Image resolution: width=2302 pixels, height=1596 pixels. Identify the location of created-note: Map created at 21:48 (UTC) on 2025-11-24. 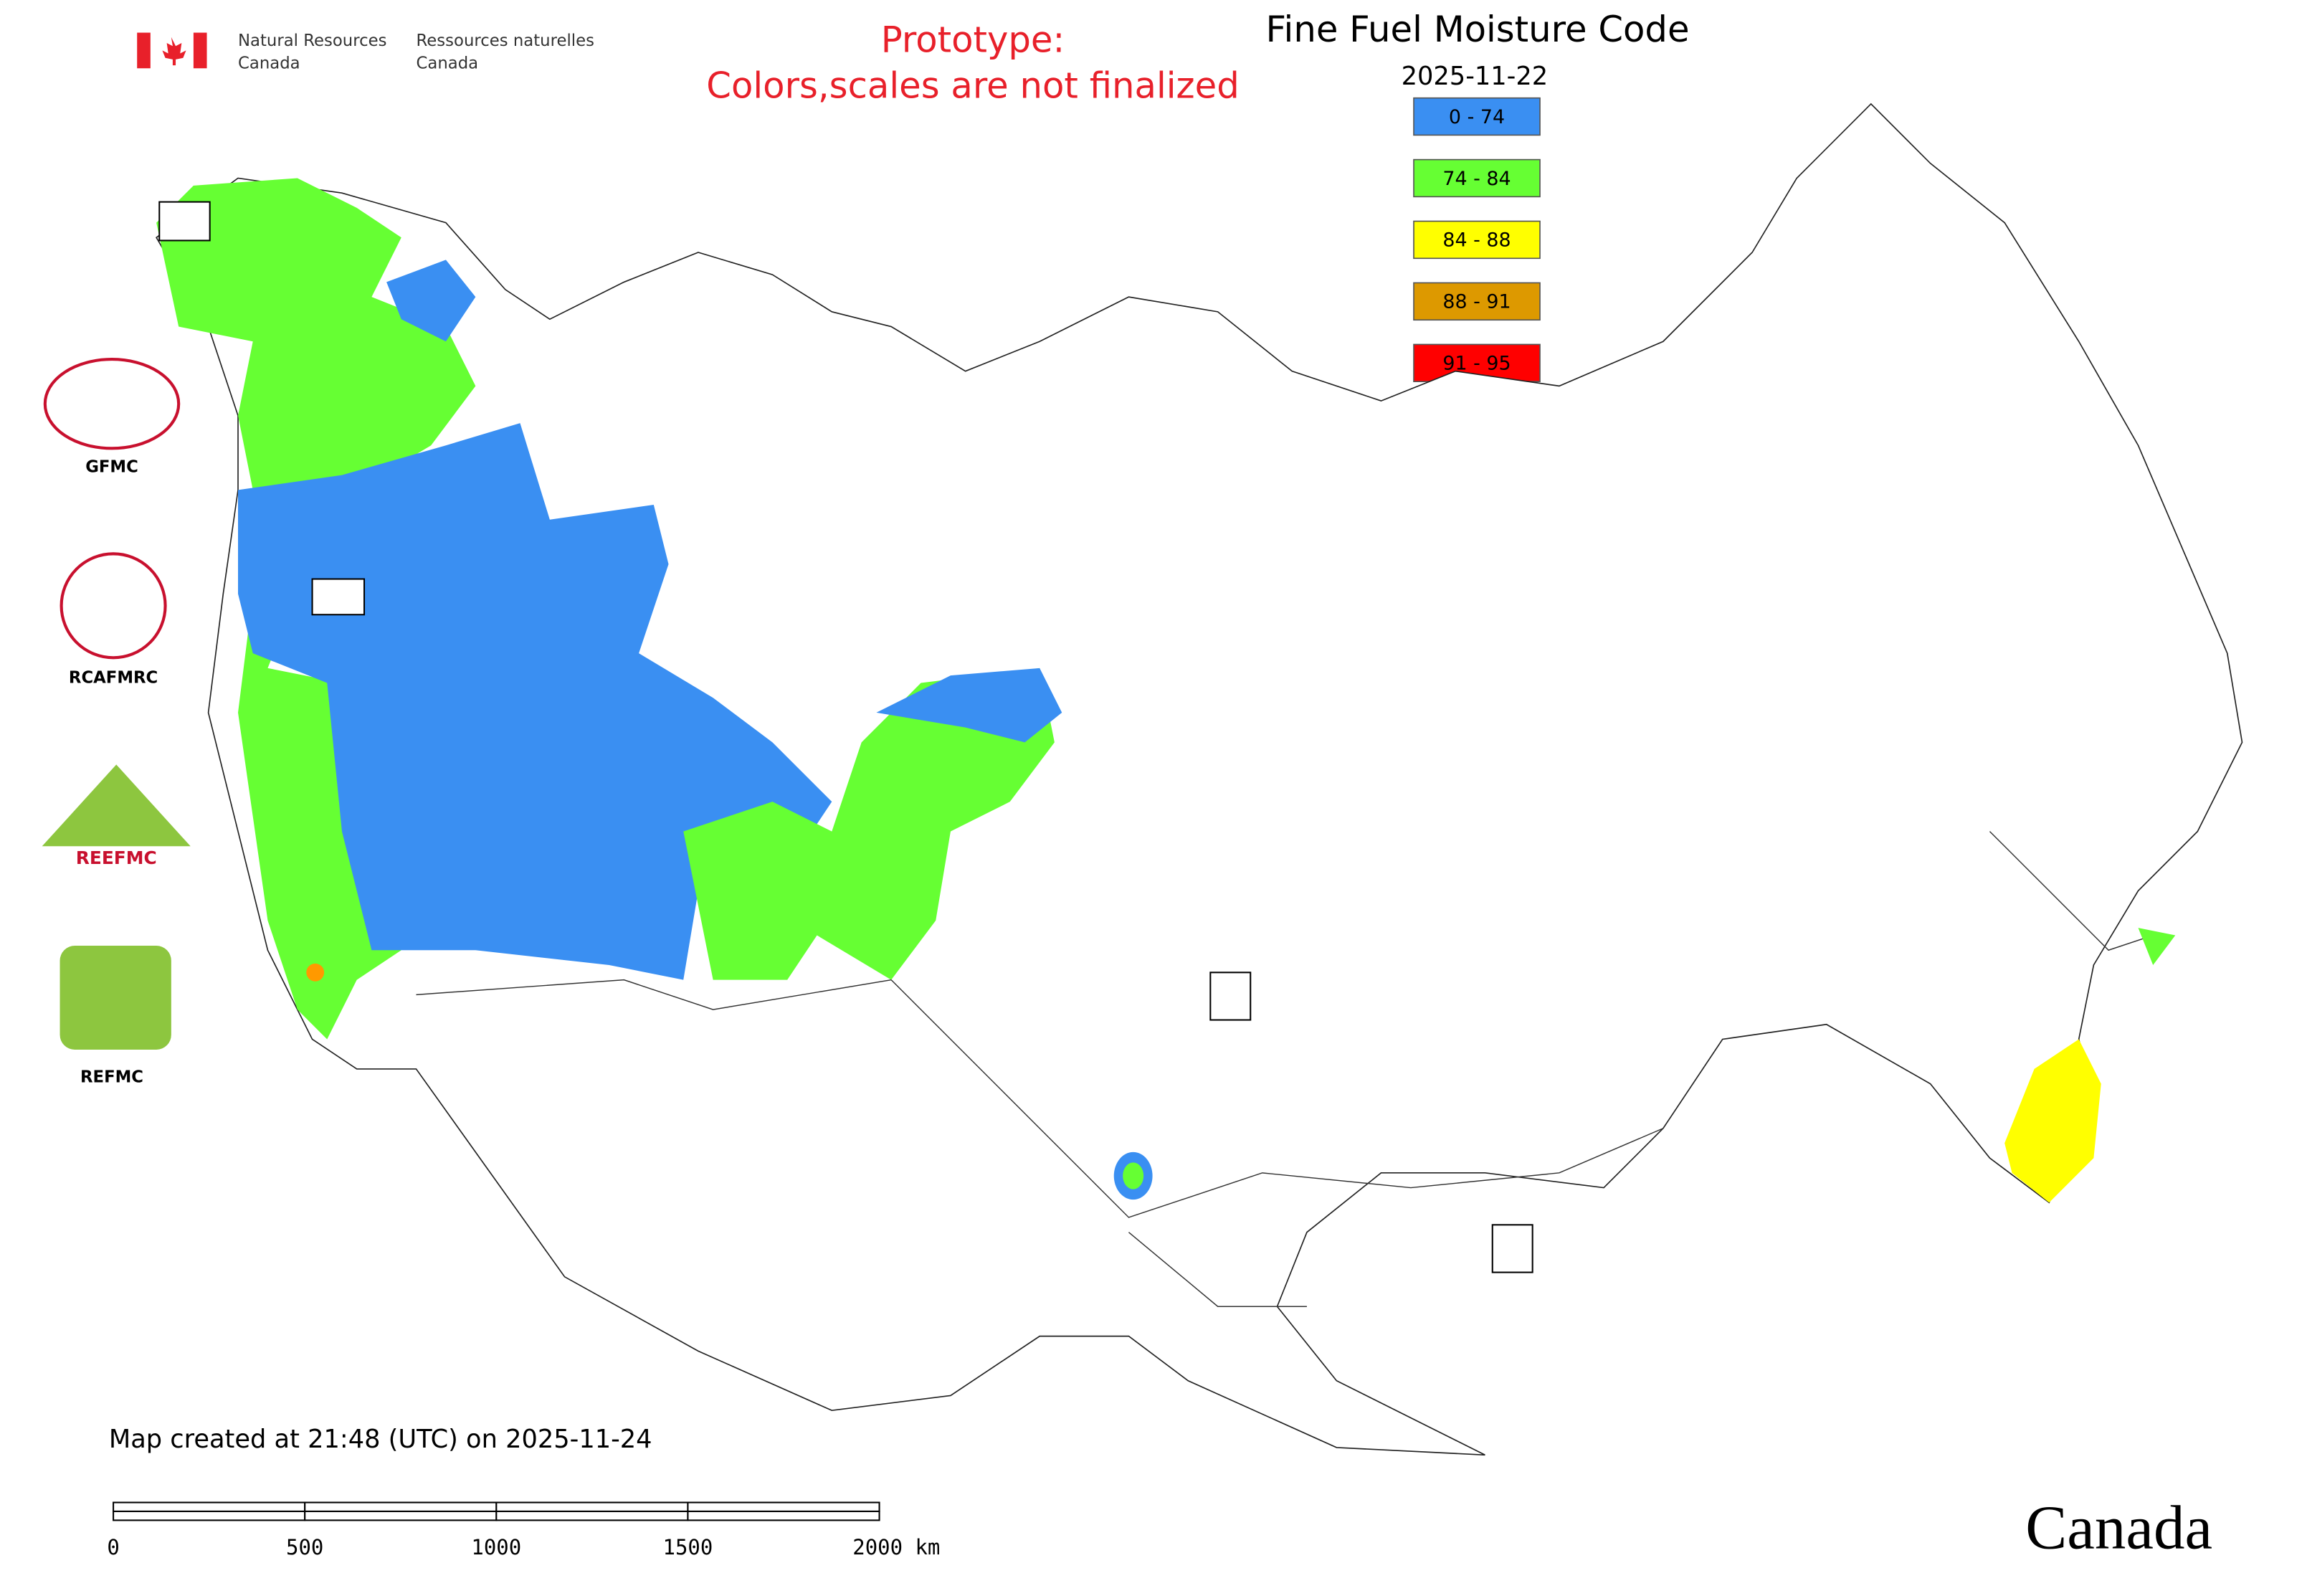
(380, 1439).